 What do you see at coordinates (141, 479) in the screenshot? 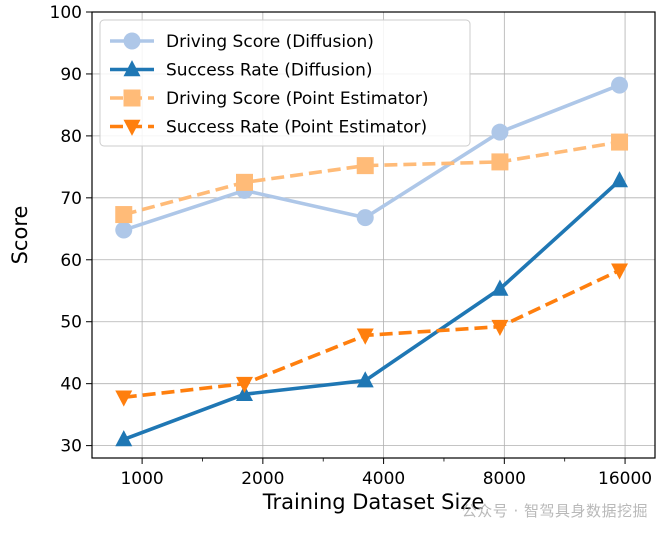
I see `x-tick-label: 1000` at bounding box center [141, 479].